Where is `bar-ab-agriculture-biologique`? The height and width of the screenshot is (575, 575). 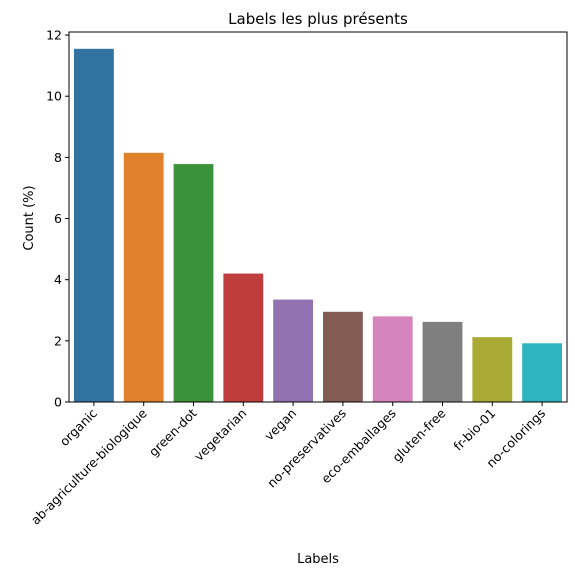
bar-ab-agriculture-biologique is located at coordinates (143, 277).